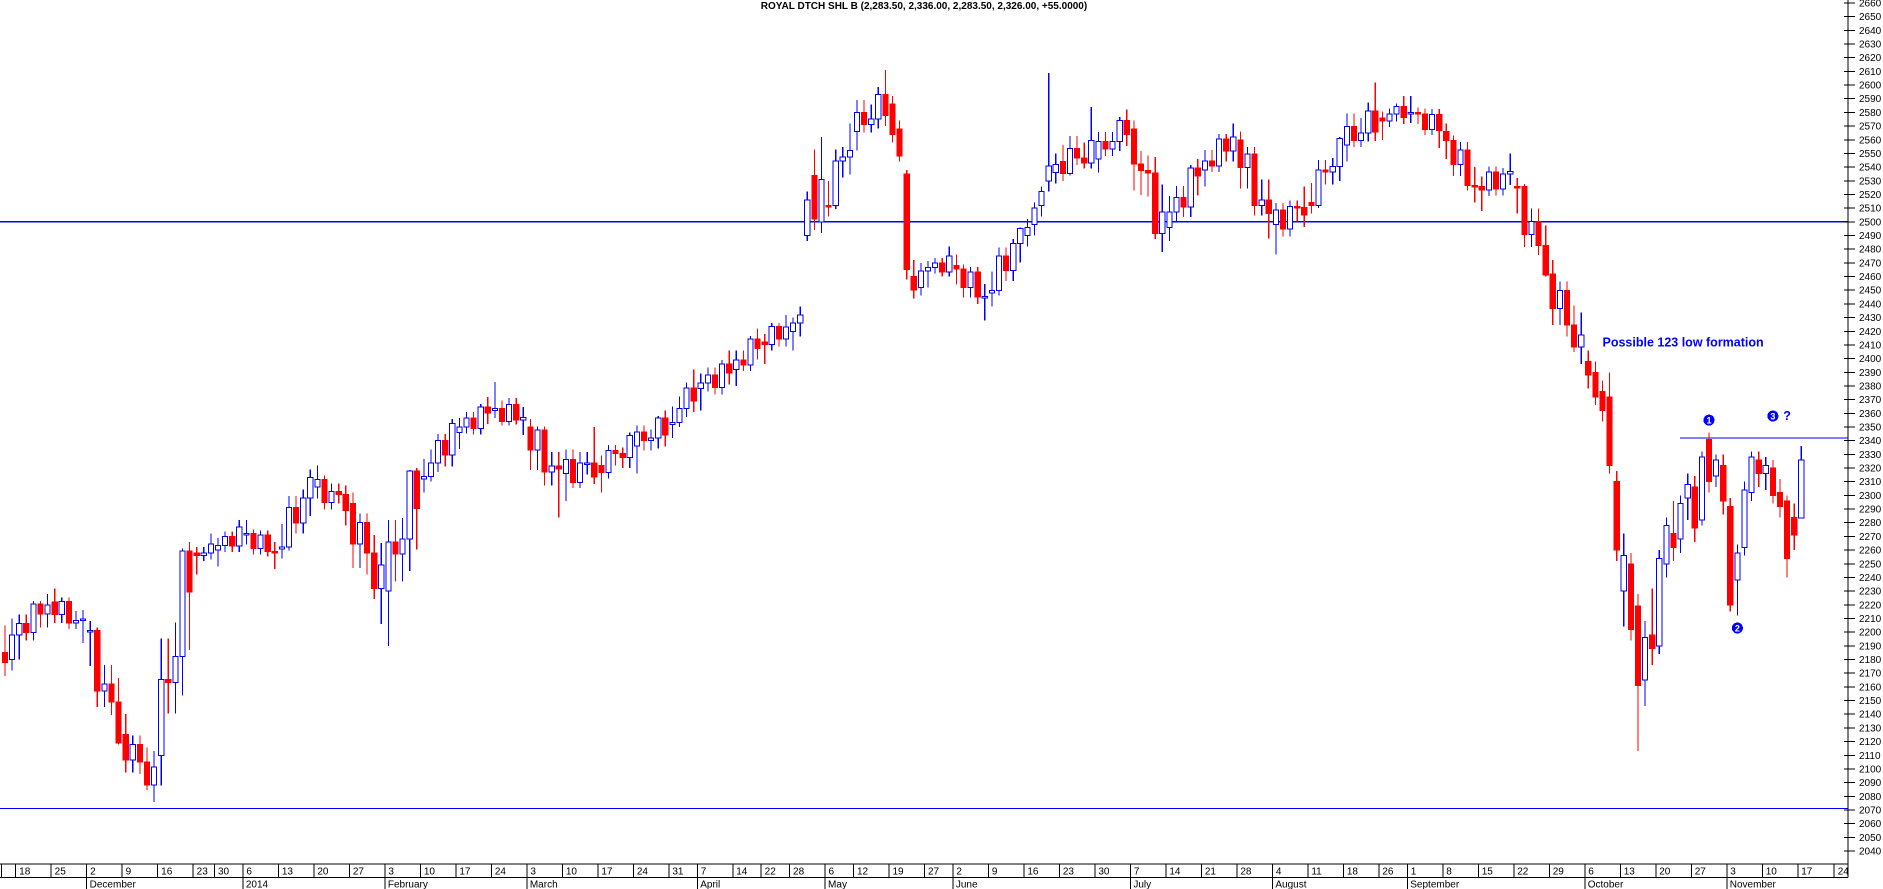 This screenshot has height=889, width=1883. What do you see at coordinates (1870, 154) in the screenshot?
I see `y-axis-label: 2550` at bounding box center [1870, 154].